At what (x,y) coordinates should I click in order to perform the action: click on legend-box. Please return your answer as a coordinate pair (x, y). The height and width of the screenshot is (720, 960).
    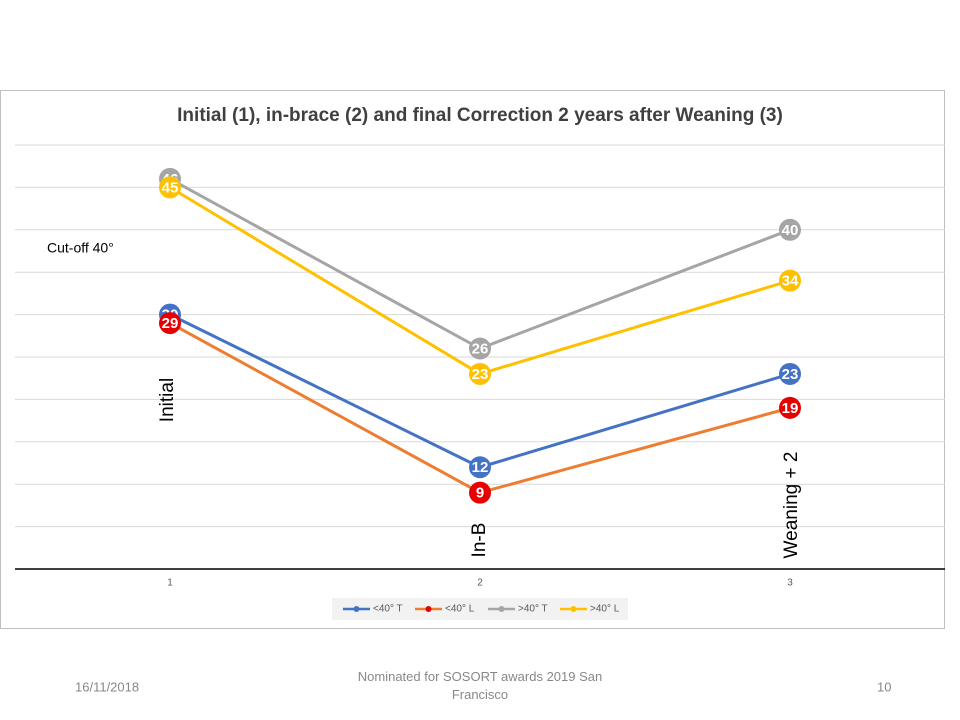
    Looking at the image, I should click on (480, 609).